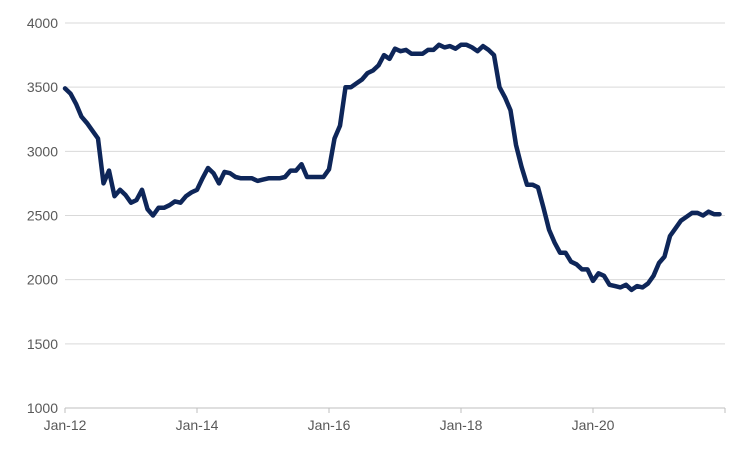 Image resolution: width=750 pixels, height=450 pixels. What do you see at coordinates (42, 151) in the screenshot?
I see `y-tick-label-3000: 3000` at bounding box center [42, 151].